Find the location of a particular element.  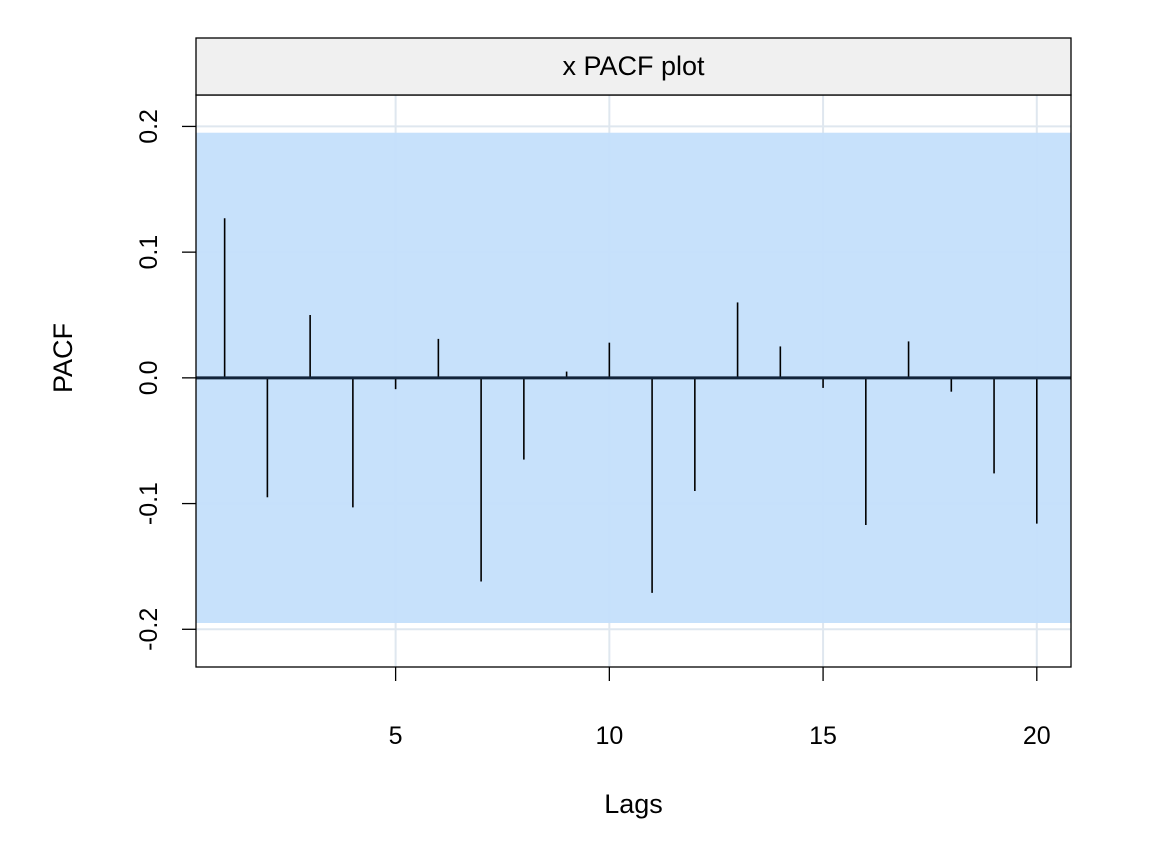

title-strip is located at coordinates (633, 66).